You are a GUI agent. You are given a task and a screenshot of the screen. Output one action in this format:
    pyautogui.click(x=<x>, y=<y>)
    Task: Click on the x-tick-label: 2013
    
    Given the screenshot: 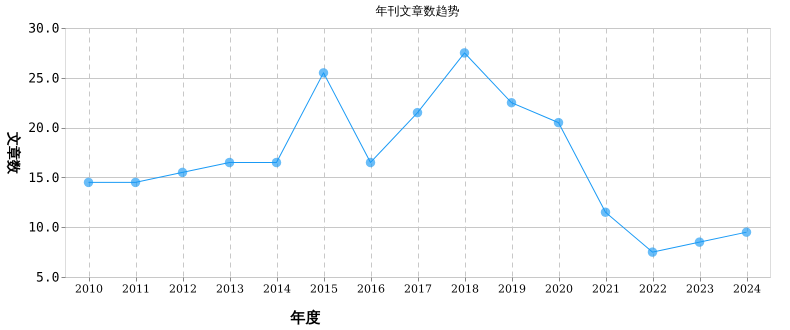 What is the action you would take?
    pyautogui.click(x=230, y=289)
    